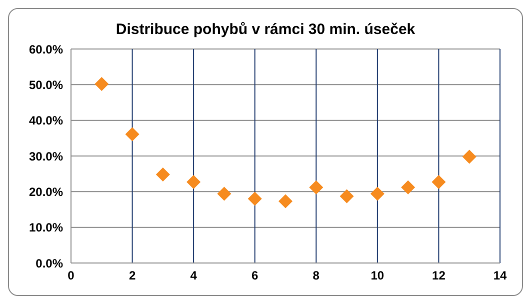  I want to click on y-tick-label: 10.0%, so click(46, 227).